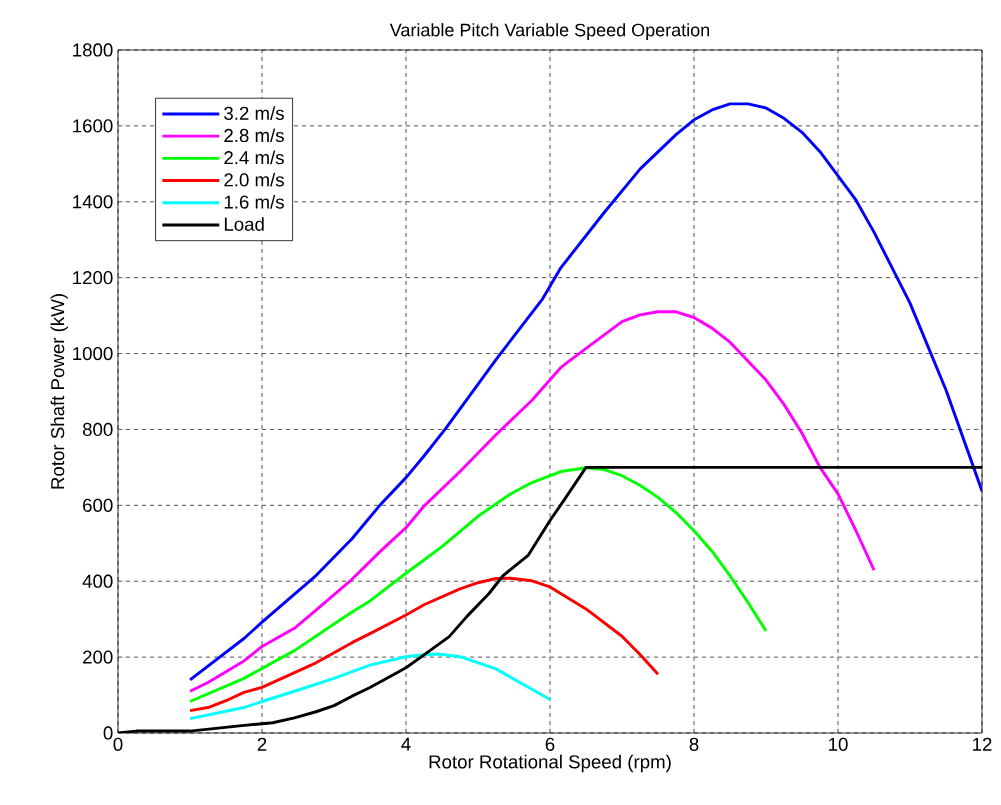 This screenshot has width=1001, height=805. Describe the element at coordinates (97, 429) in the screenshot. I see `y-tick-label: 800` at that location.